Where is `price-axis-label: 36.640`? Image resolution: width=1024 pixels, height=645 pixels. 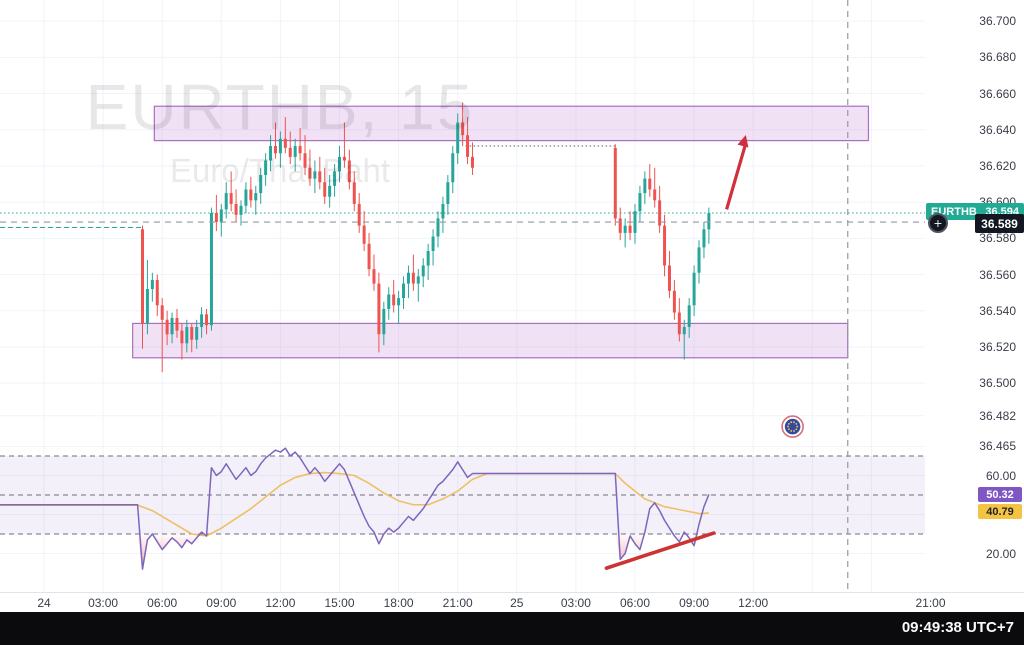 price-axis-label: 36.640 is located at coordinates (997, 129).